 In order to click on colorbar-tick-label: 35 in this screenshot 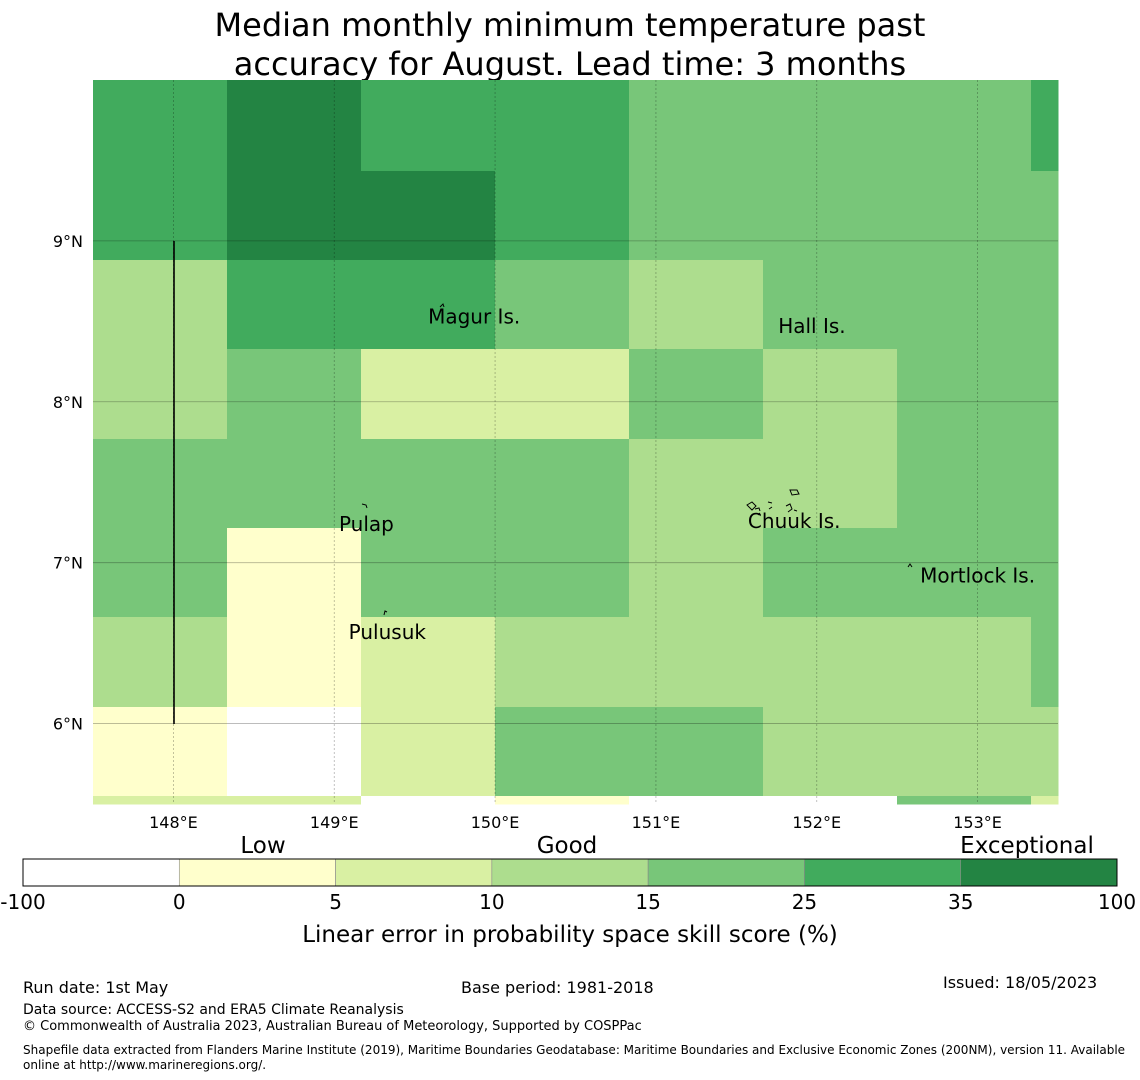, I will do `click(960, 902)`.